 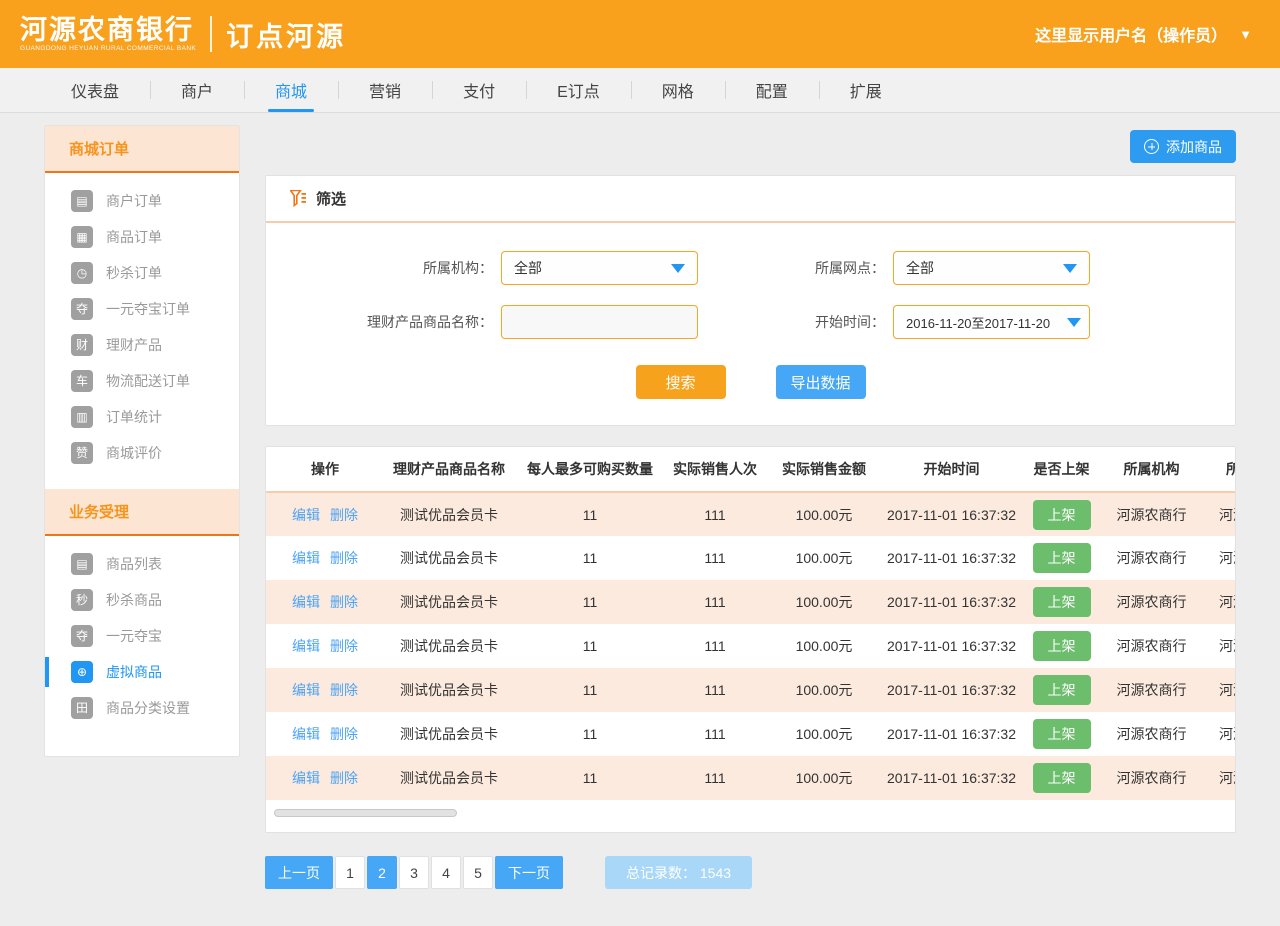 I want to click on sidebar-item-label: 理财产品, so click(x=134, y=345).